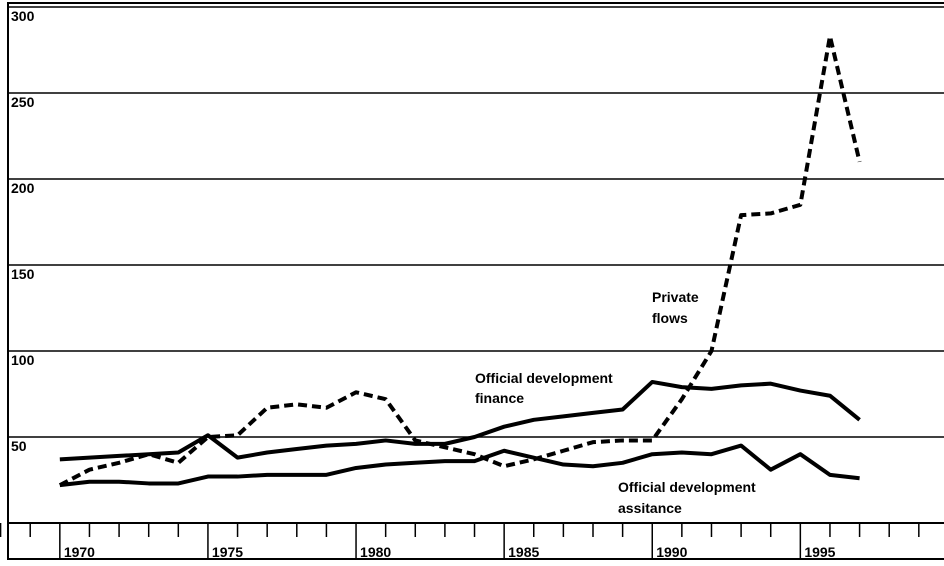  Describe the element at coordinates (19, 446) in the screenshot. I see `y-tick-label: 50` at that location.